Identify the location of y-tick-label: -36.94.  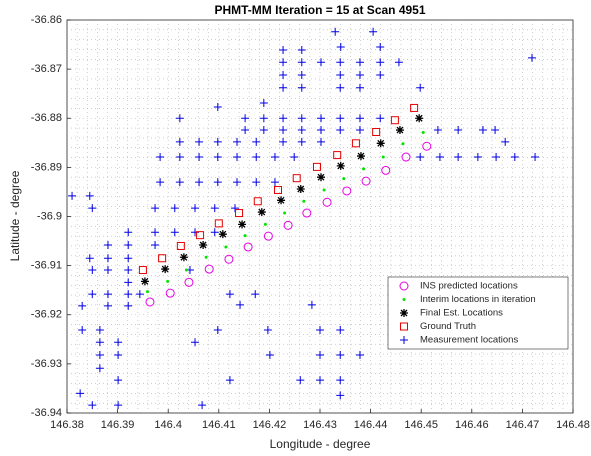
(46, 413).